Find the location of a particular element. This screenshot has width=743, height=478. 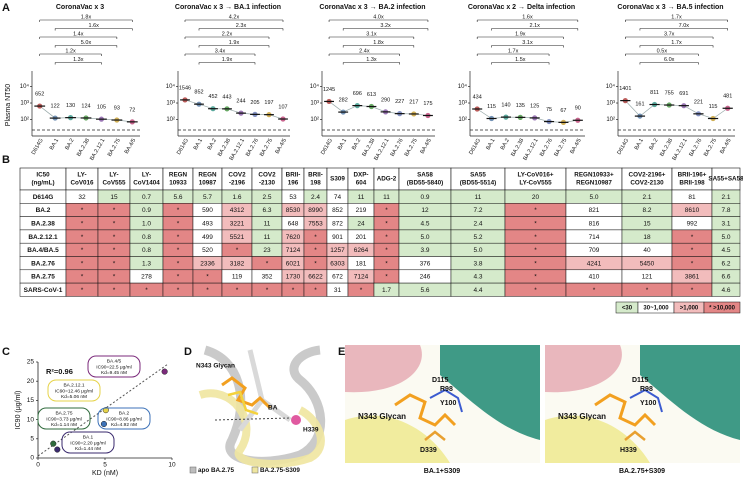

value-label: 452 is located at coordinates (212, 97).